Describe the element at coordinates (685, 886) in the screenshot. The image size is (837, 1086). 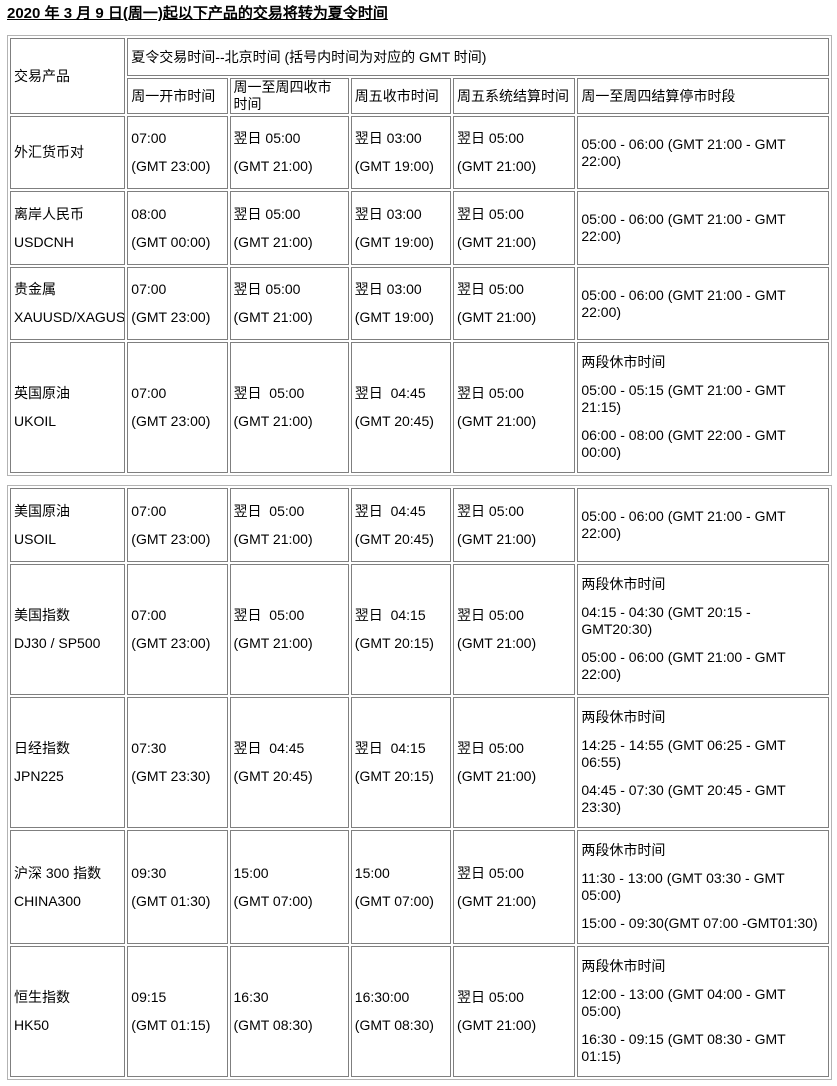
I see `cell-line: 11:30 - 13:00 (GMT 03:30 - GMT 05:00)` at that location.